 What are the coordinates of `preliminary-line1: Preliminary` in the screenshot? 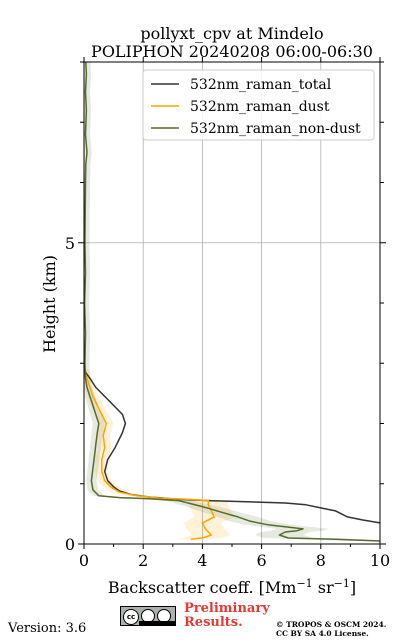 It's located at (227, 608).